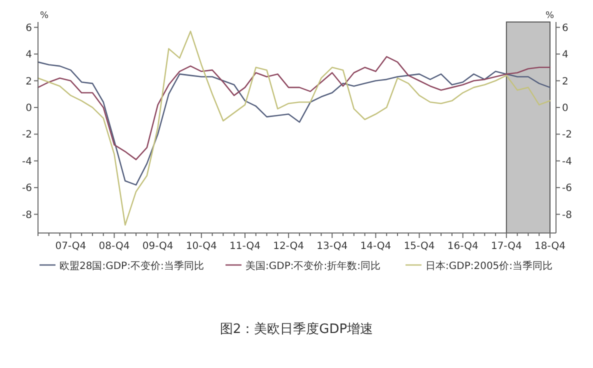 Image resolution: width=593 pixels, height=368 pixels. Describe the element at coordinates (44, 16) in the screenshot. I see `y-axis-title: %` at that location.